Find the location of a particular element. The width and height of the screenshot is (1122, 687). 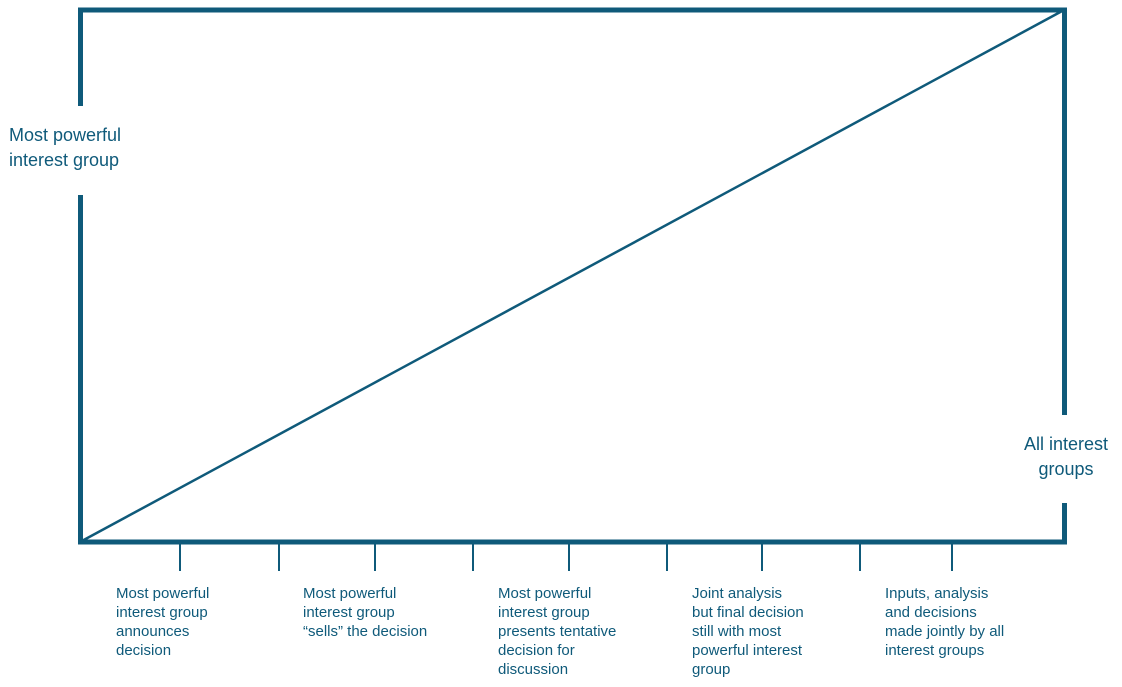

stage-label-line: “sells” the decision is located at coordinates (365, 631).